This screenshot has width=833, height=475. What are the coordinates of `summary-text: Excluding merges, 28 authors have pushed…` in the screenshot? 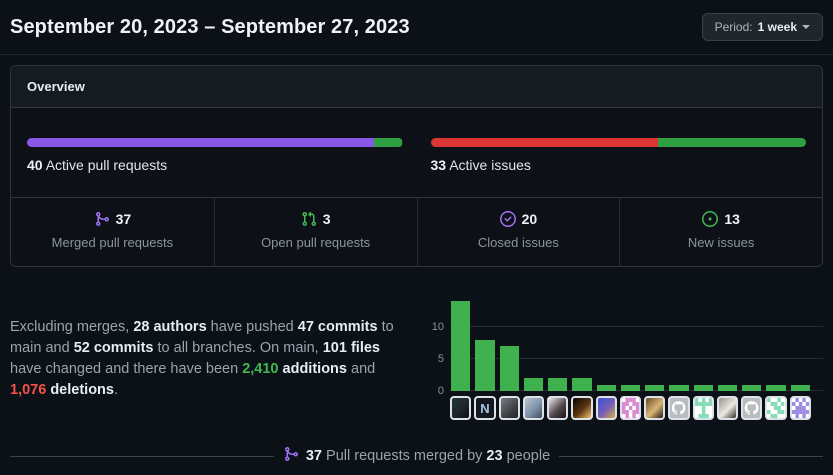 It's located at (212, 357).